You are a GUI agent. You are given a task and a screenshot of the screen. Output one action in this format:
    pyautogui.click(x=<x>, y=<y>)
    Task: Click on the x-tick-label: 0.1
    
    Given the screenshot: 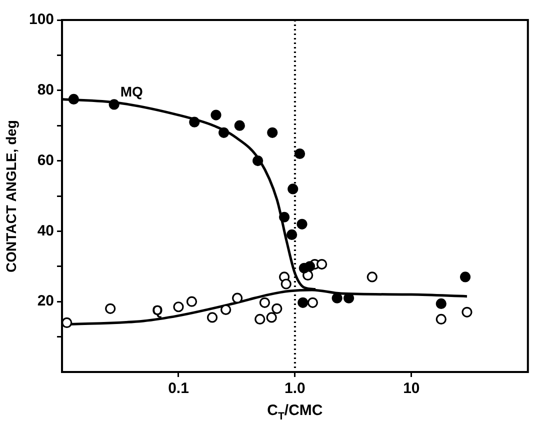 What is the action you would take?
    pyautogui.click(x=178, y=389)
    